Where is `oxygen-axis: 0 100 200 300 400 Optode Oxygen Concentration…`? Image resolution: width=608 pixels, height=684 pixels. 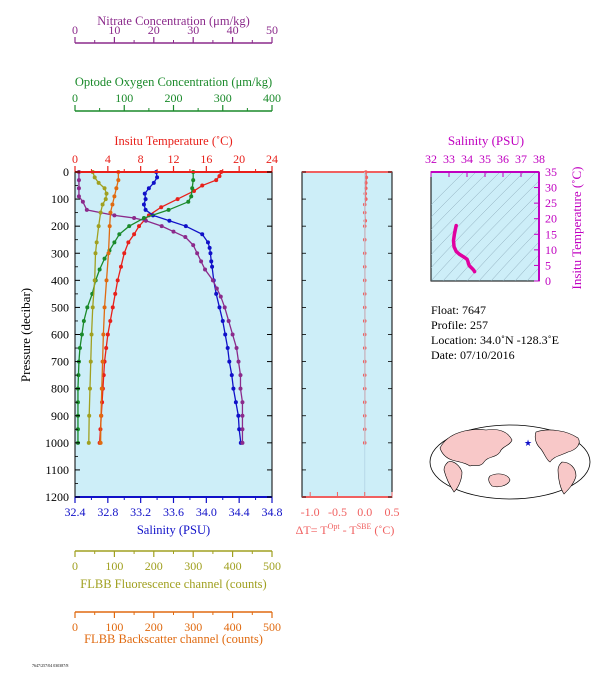
oxygen-axis: 0 100 200 300 400 Optode Oxygen Concentration… is located at coordinates (176, 93).